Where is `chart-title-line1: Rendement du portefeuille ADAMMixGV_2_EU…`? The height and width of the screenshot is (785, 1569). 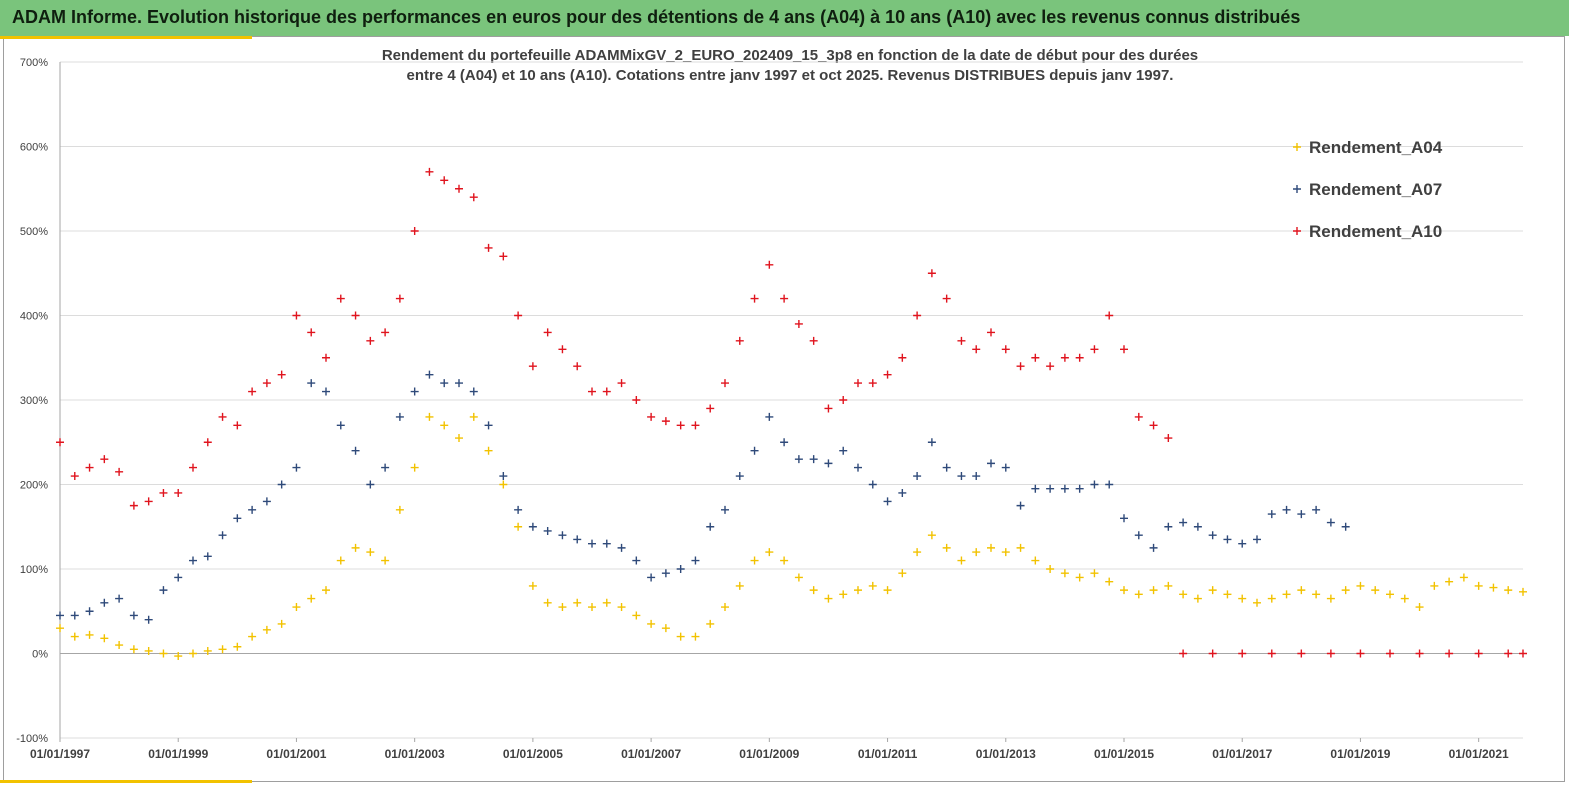 chart-title-line1: Rendement du portefeuille ADAMMixGV_2_EU… is located at coordinates (790, 55).